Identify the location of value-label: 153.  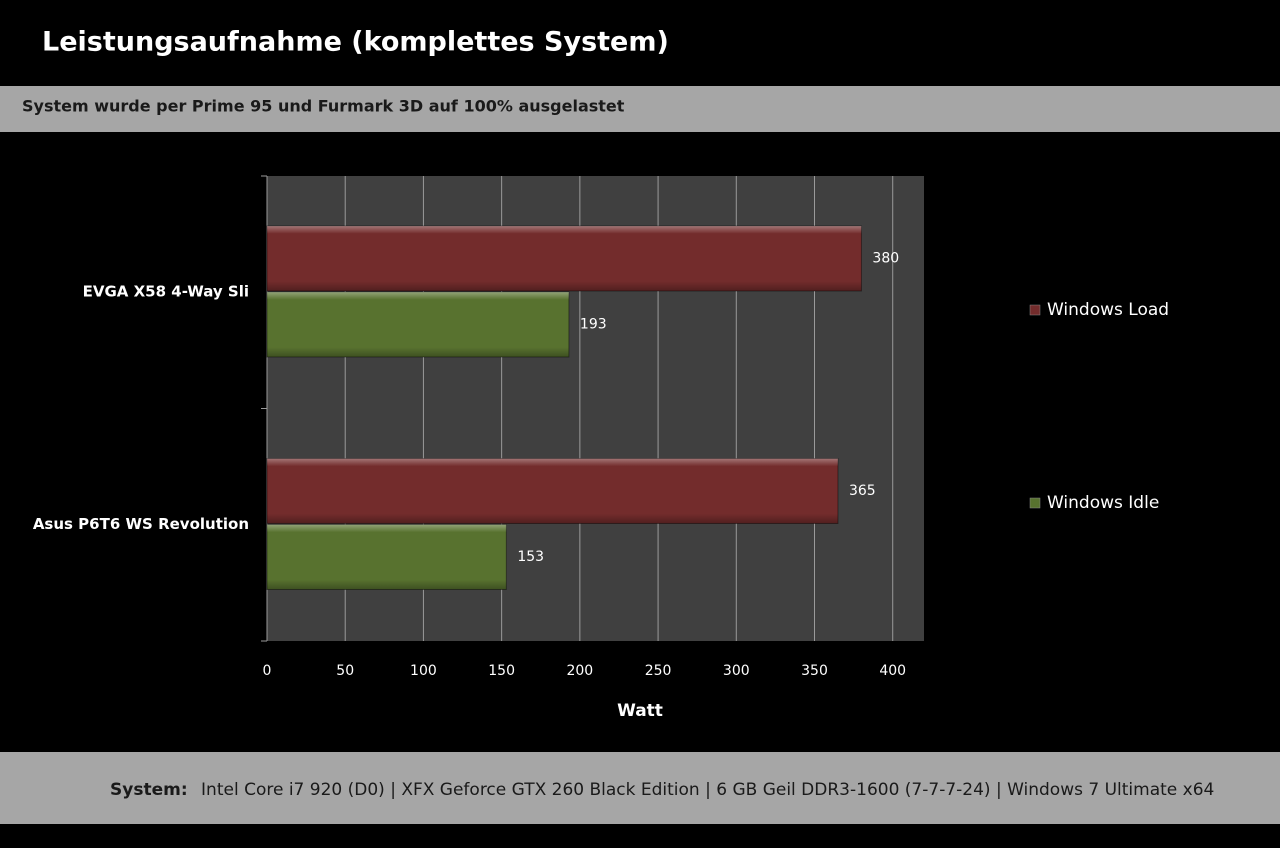
(530, 557).